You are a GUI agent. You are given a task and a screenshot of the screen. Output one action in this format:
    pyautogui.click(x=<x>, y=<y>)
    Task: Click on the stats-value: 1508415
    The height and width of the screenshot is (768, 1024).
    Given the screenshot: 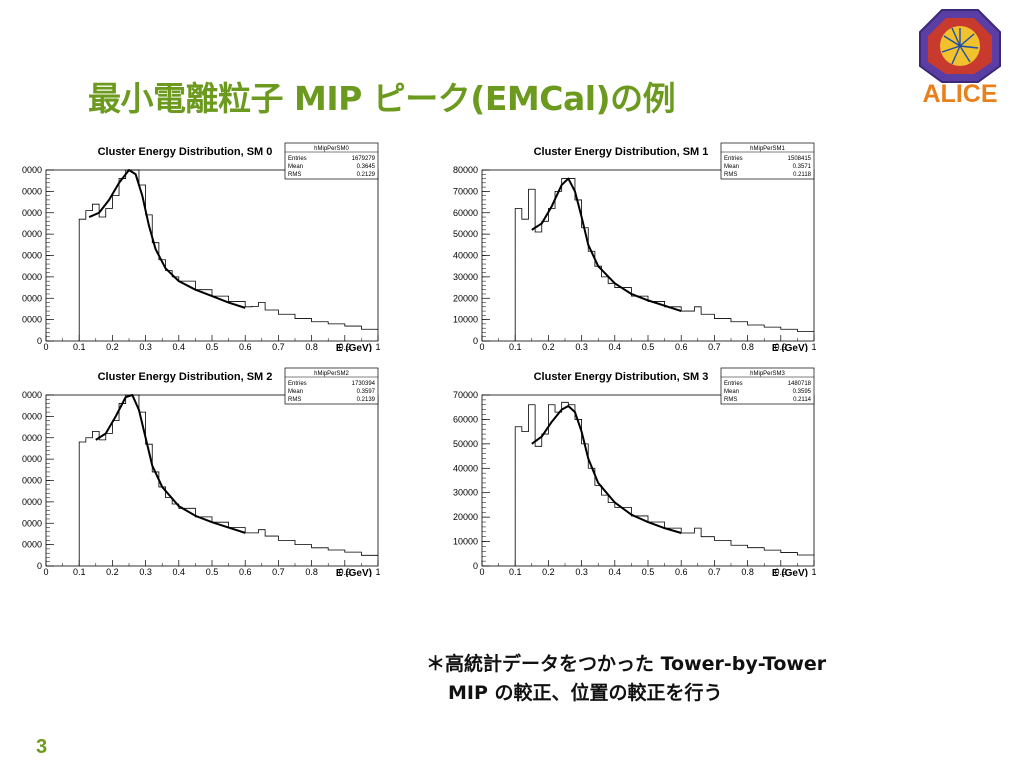 What is the action you would take?
    pyautogui.click(x=800, y=159)
    